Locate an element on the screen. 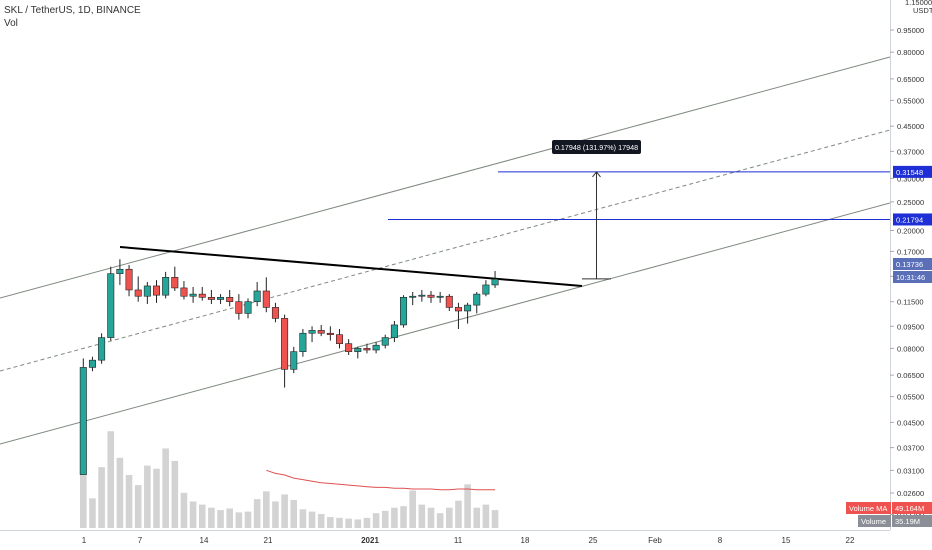 The width and height of the screenshot is (932, 550). time-tick-label: 21 is located at coordinates (268, 540).